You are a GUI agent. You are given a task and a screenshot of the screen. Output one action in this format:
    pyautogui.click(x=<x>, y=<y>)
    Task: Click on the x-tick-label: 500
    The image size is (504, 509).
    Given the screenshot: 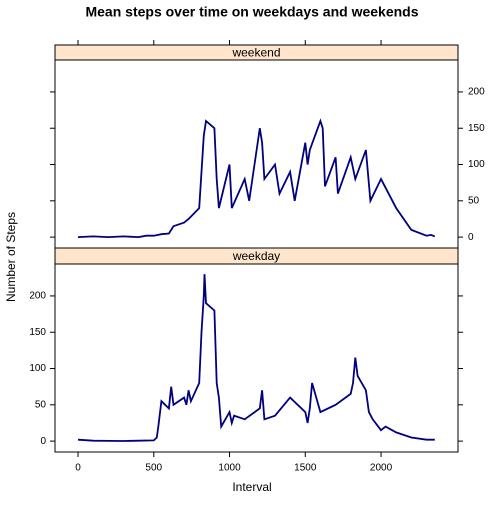 What is the action you would take?
    pyautogui.click(x=153, y=468)
    